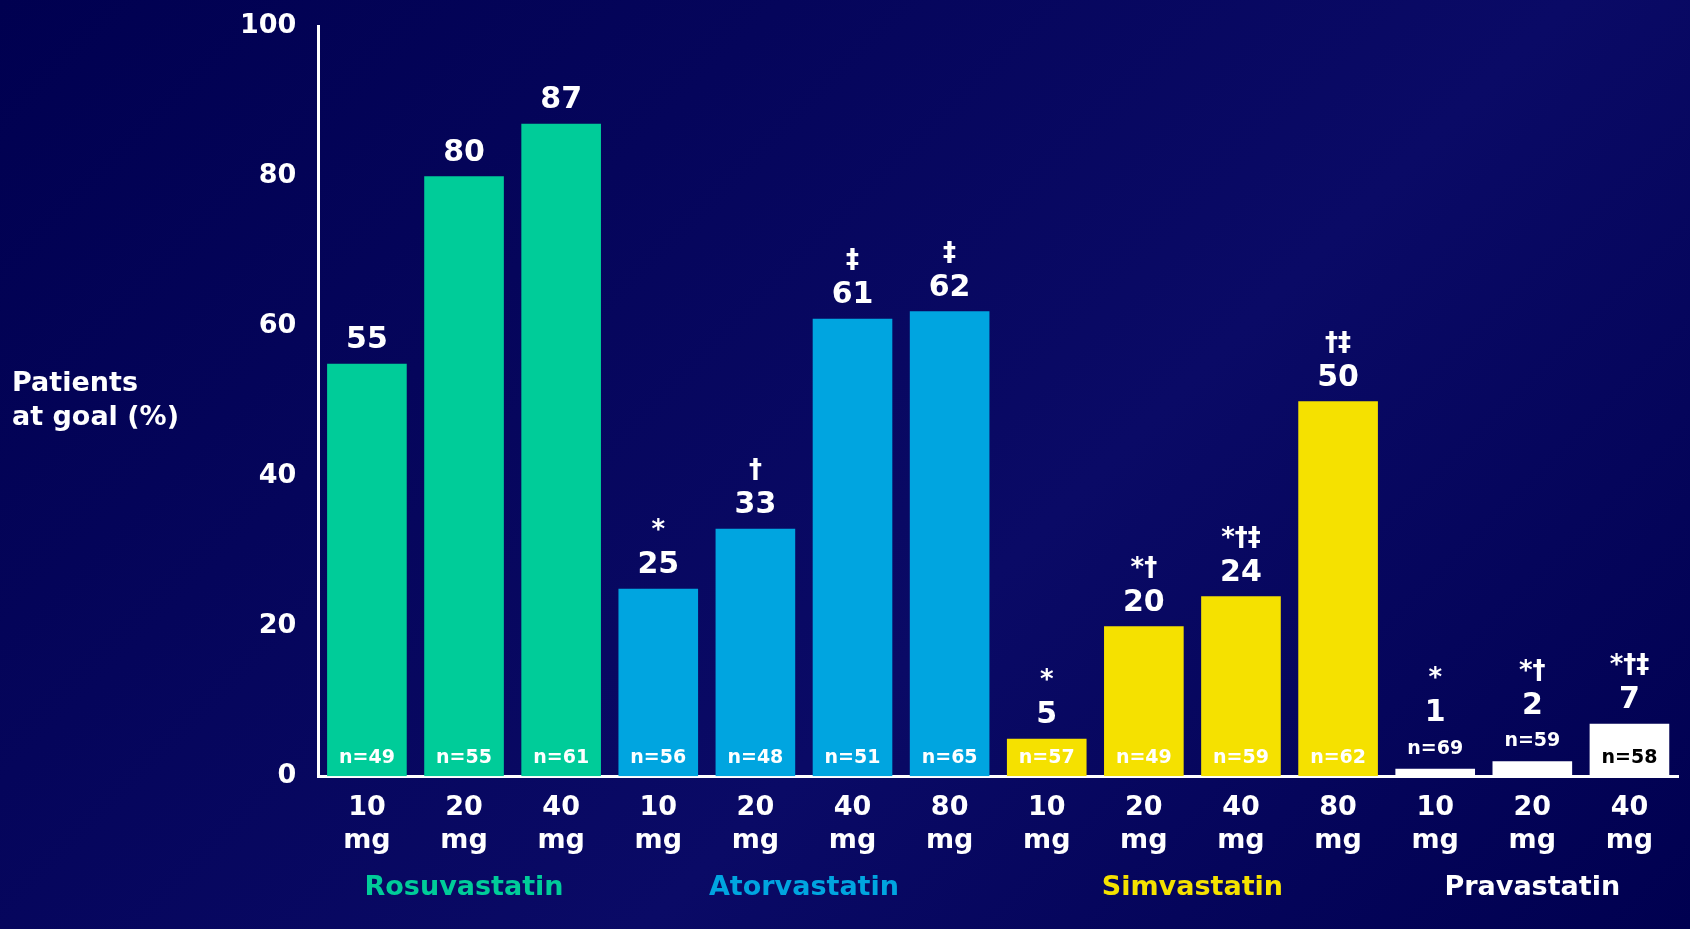 The width and height of the screenshot is (1690, 929). I want to click on annotation: n=55, so click(464, 756).